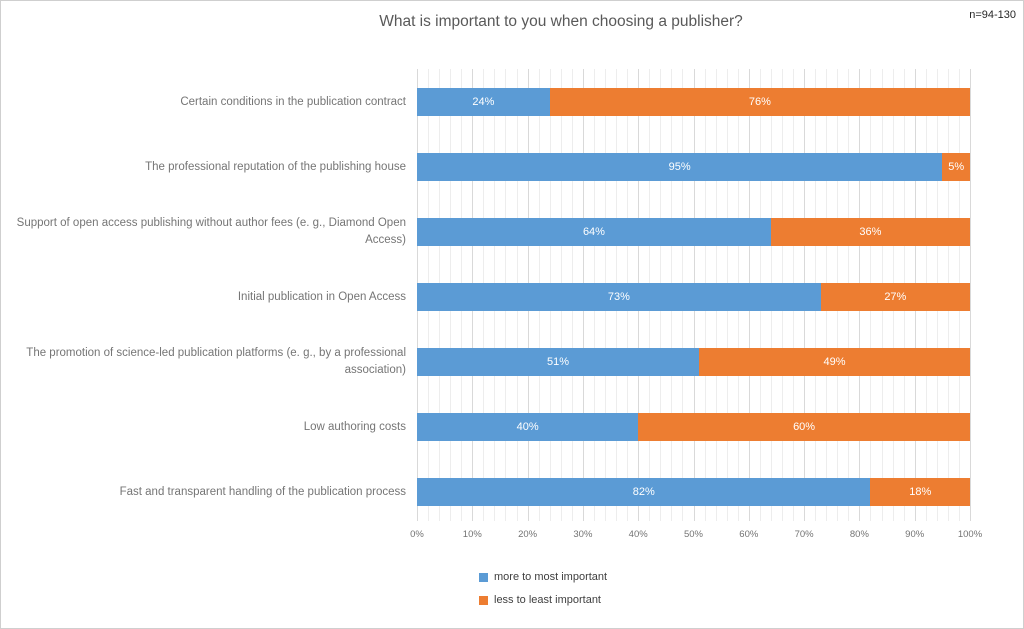  I want to click on bar-segment-more-important: 51%, so click(558, 362).